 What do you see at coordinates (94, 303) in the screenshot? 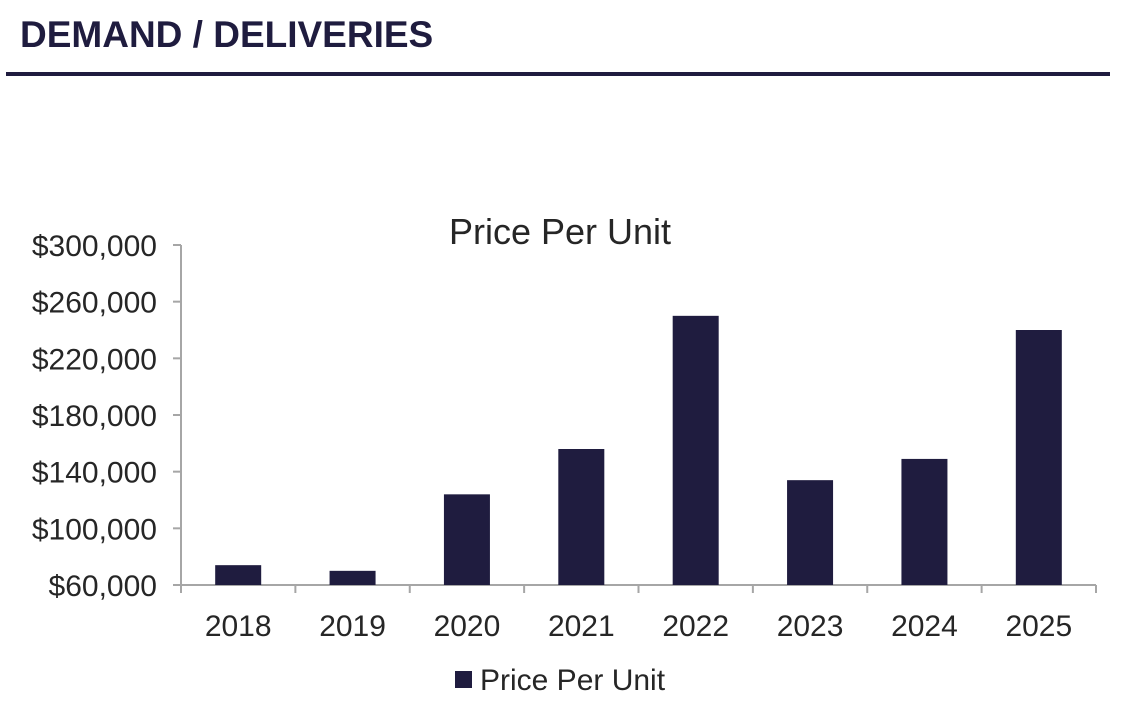
I see `y-tick-label: $260,000` at bounding box center [94, 303].